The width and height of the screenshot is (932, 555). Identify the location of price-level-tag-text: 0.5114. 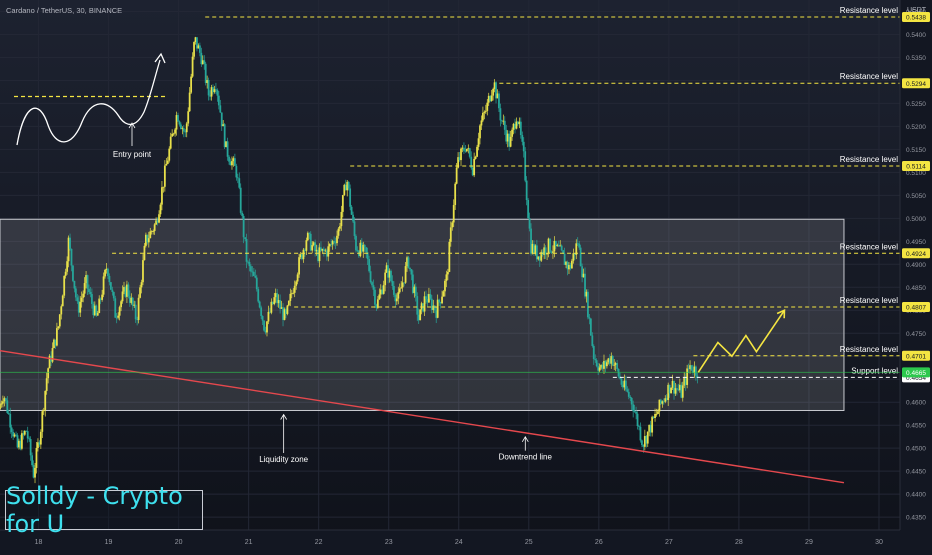
(916, 167).